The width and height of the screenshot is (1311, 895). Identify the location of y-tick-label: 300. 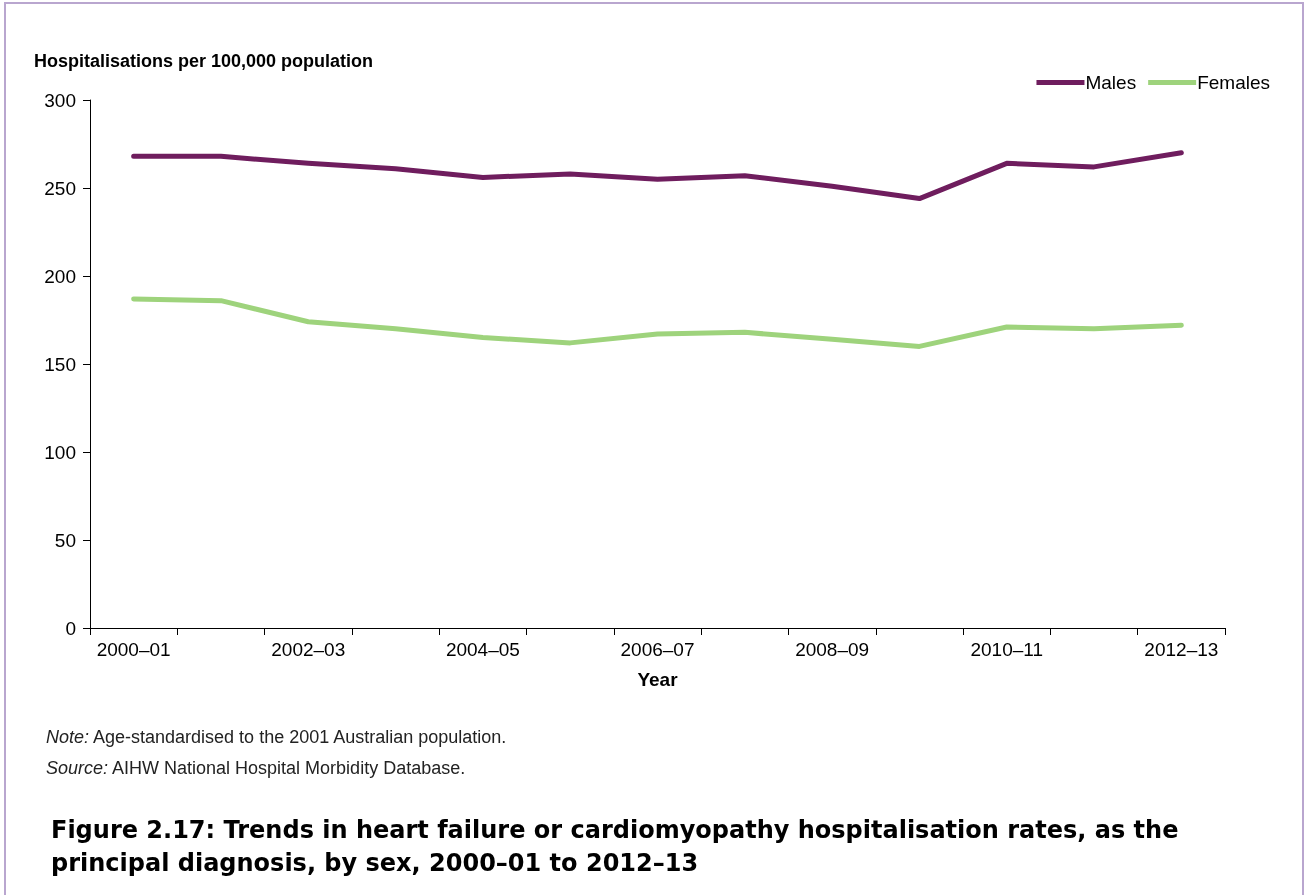
(60, 100).